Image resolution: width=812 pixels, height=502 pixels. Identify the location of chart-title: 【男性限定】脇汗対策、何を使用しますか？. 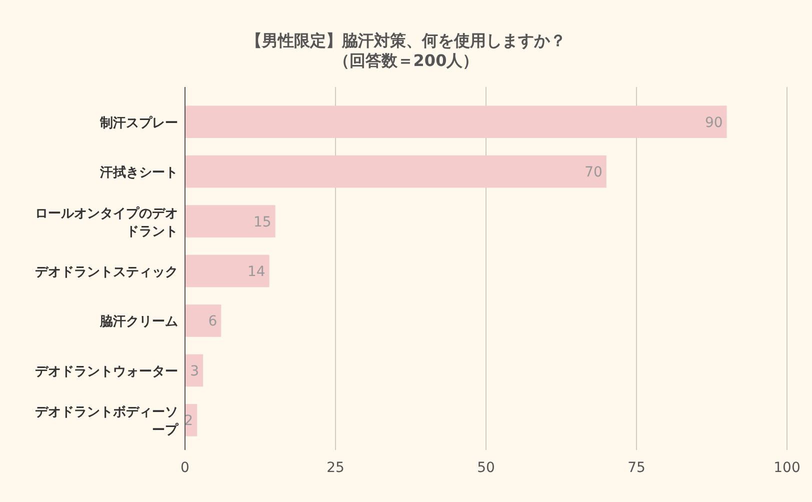
(406, 40).